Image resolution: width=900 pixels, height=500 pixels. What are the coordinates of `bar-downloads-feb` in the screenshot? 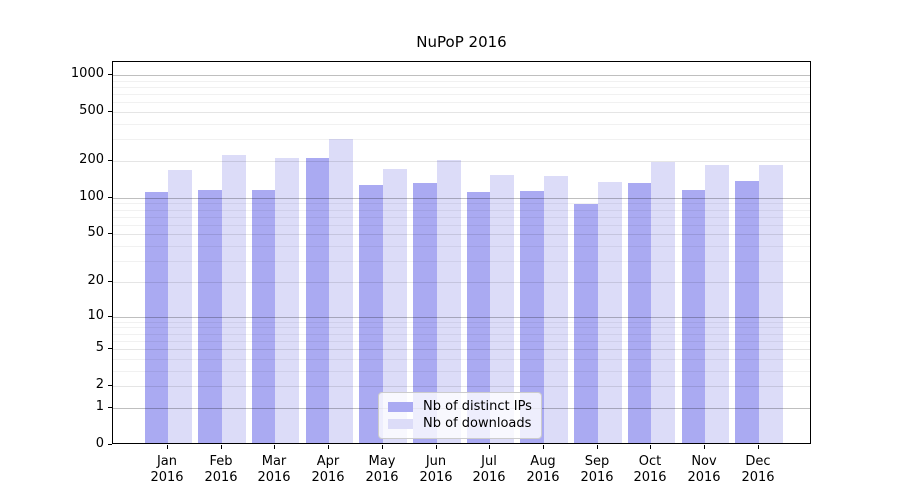 It's located at (234, 299).